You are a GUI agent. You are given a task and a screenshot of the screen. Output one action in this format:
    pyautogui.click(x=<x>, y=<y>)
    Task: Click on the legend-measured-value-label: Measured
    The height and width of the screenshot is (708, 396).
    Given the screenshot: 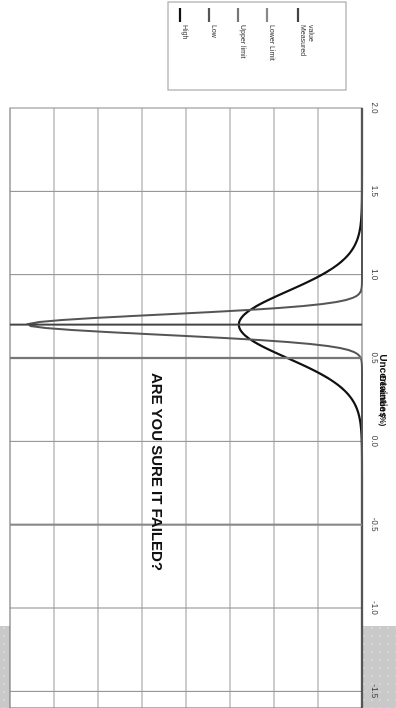 What is the action you would take?
    pyautogui.click(x=302, y=40)
    